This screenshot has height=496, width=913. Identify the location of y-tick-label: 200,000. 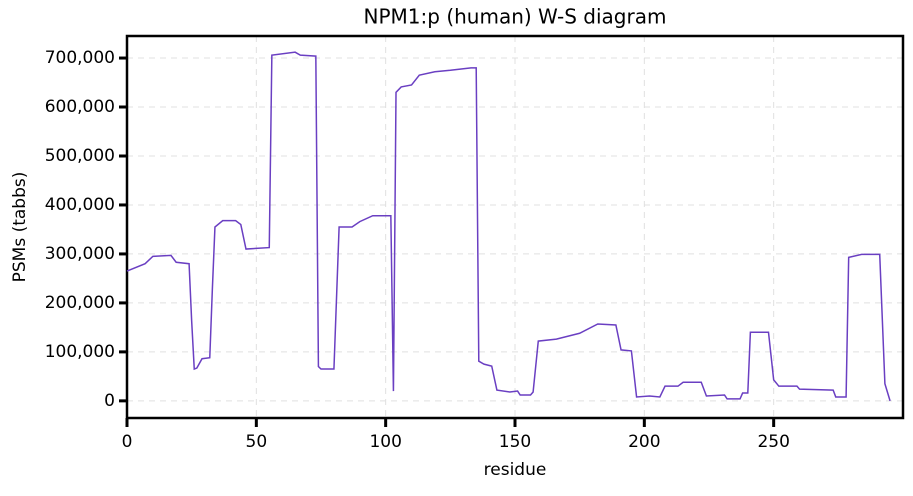
(80, 303).